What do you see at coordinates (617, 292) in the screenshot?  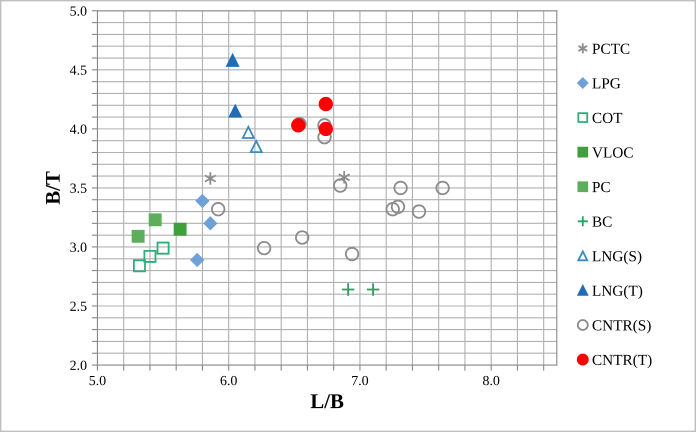 I see `legend-label: LNG(T)` at bounding box center [617, 292].